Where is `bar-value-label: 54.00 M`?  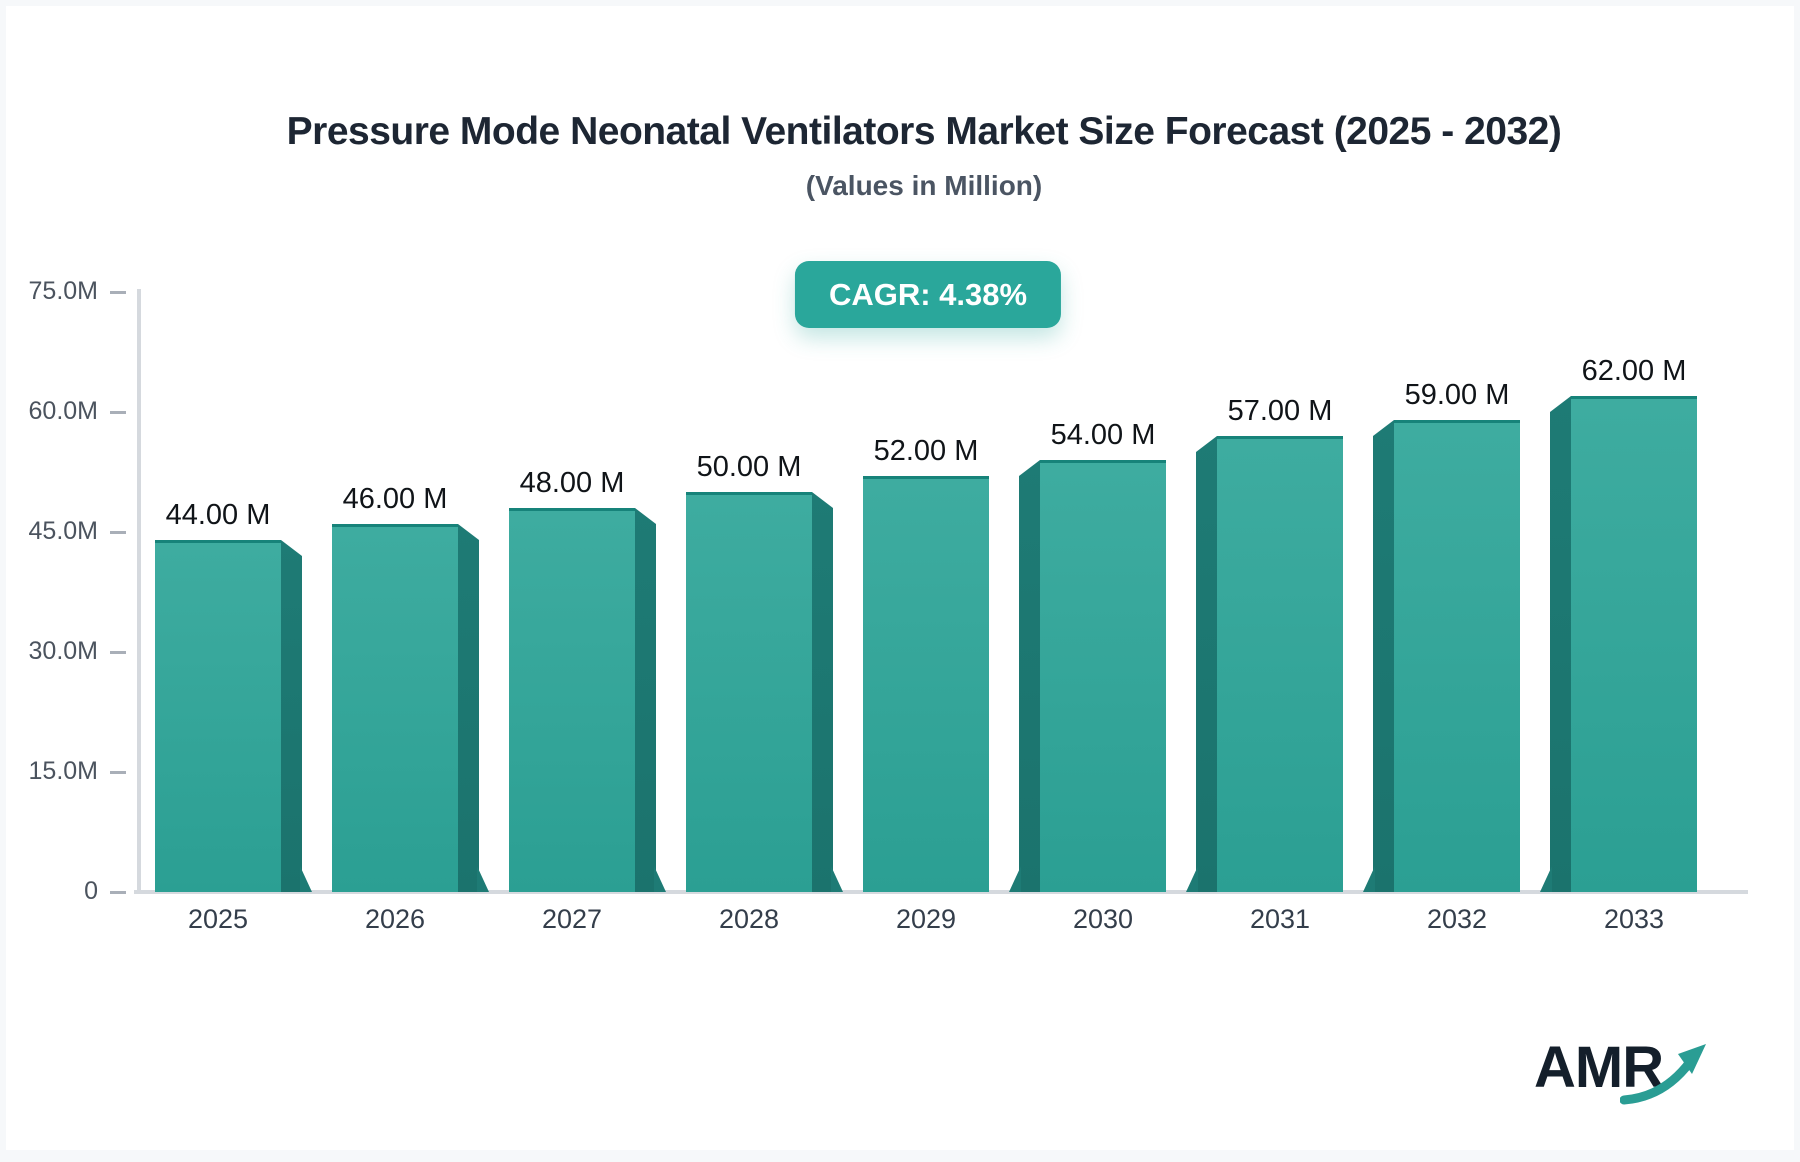 bar-value-label: 54.00 M is located at coordinates (1103, 435).